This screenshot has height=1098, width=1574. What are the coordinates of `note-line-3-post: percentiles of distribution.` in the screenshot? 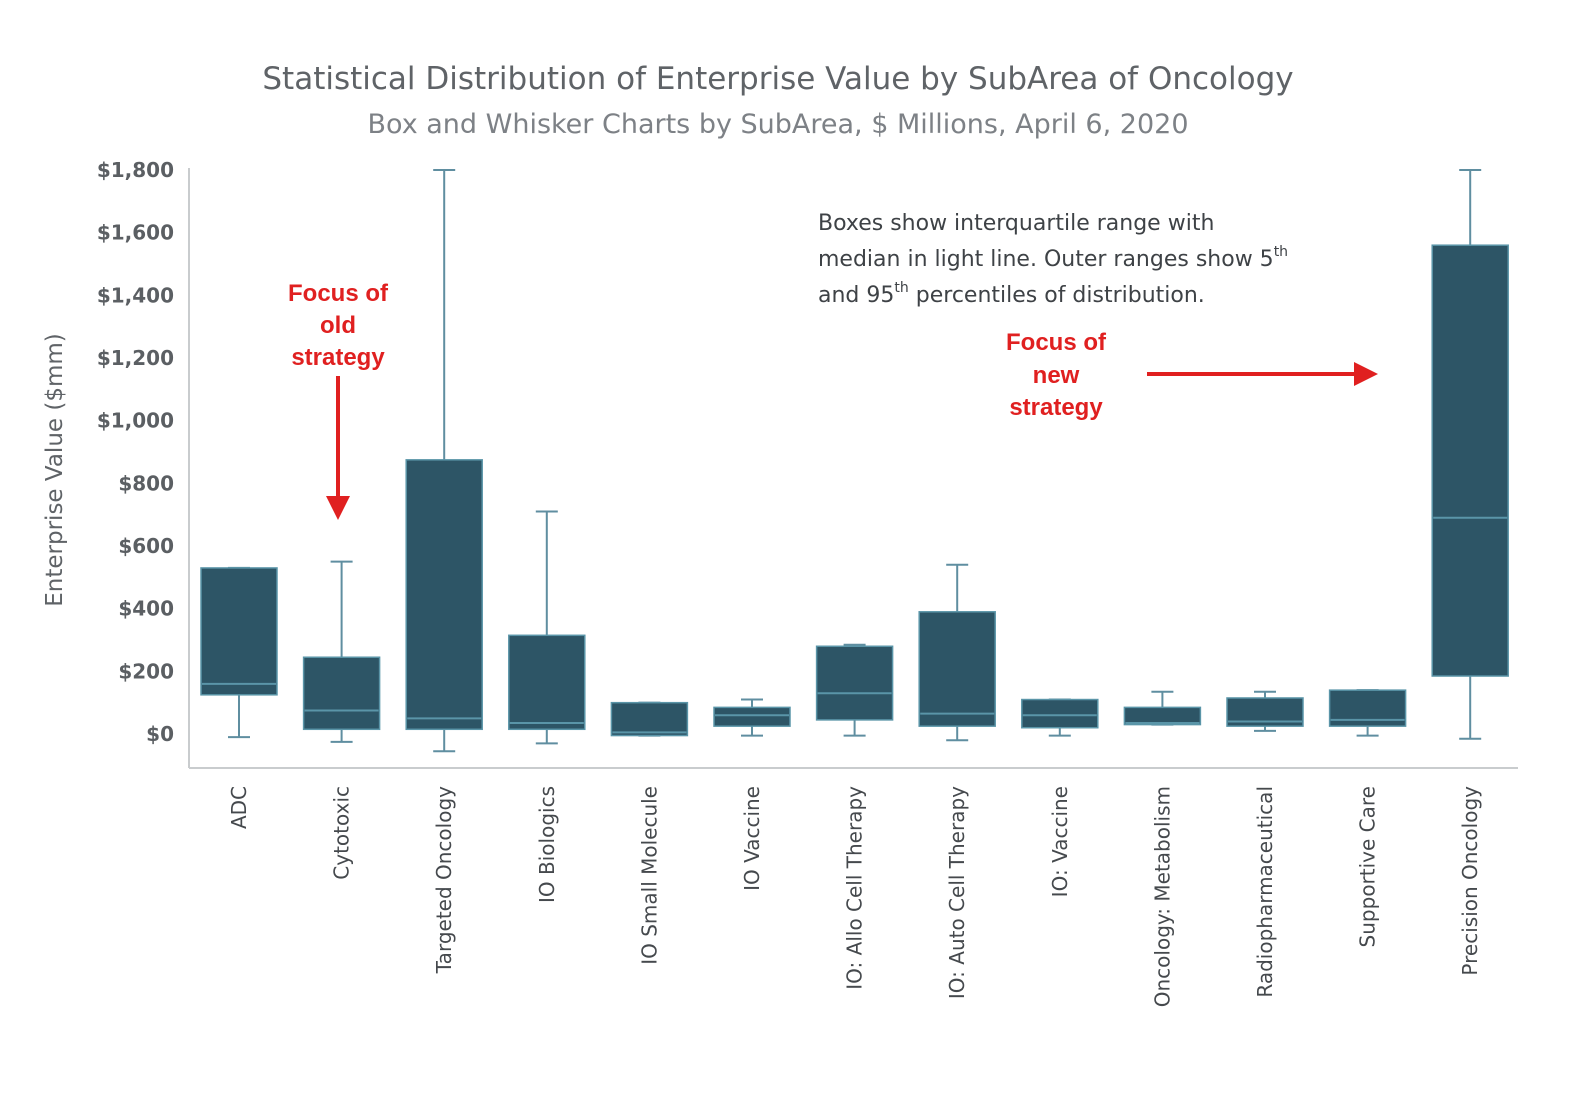 It's located at (1057, 295).